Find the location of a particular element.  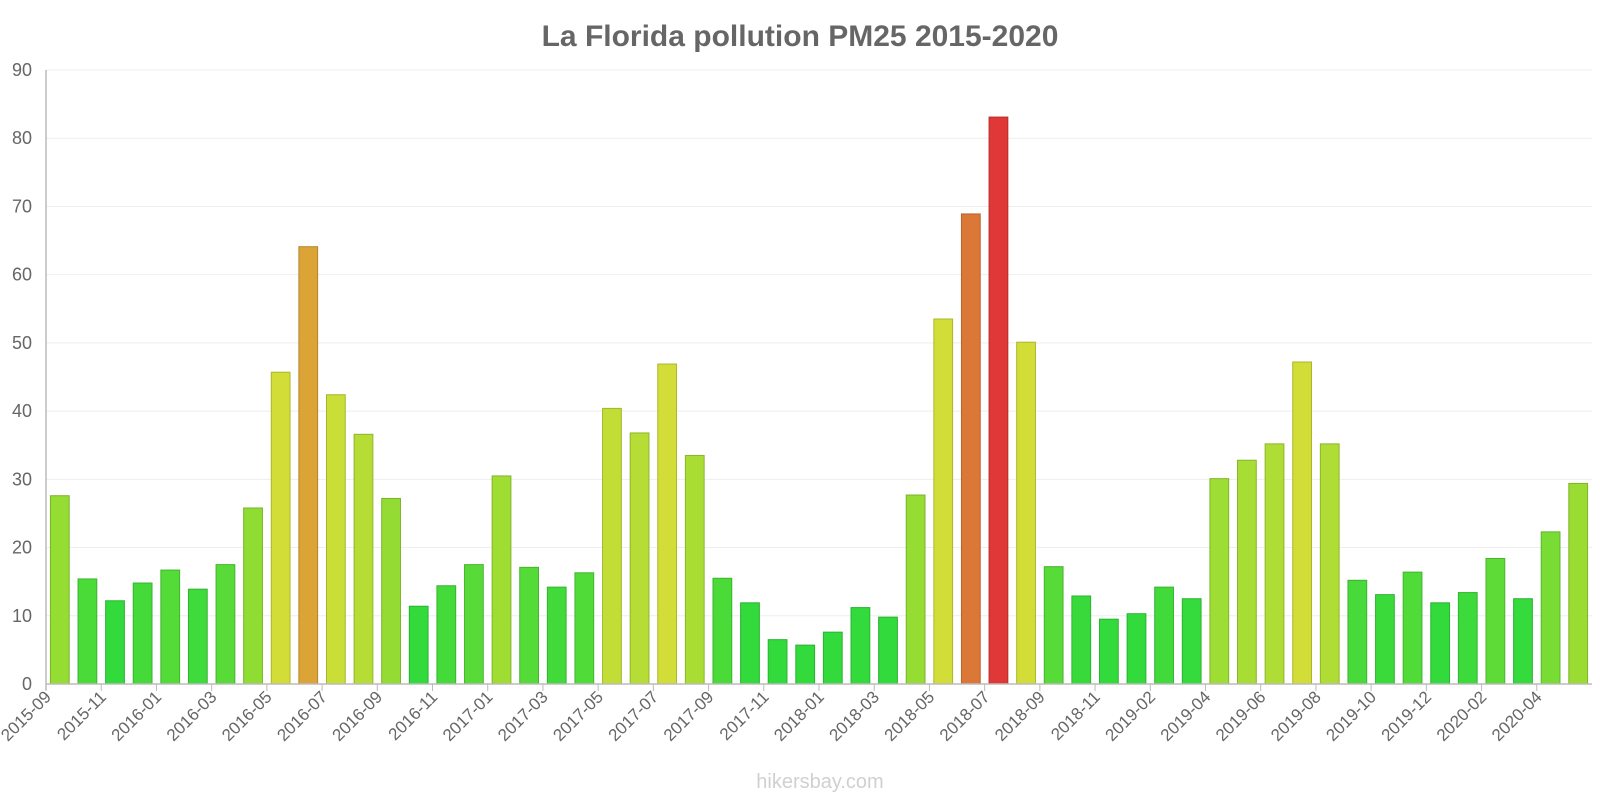

x-tick-label: 2019-04 is located at coordinates (1186, 716).